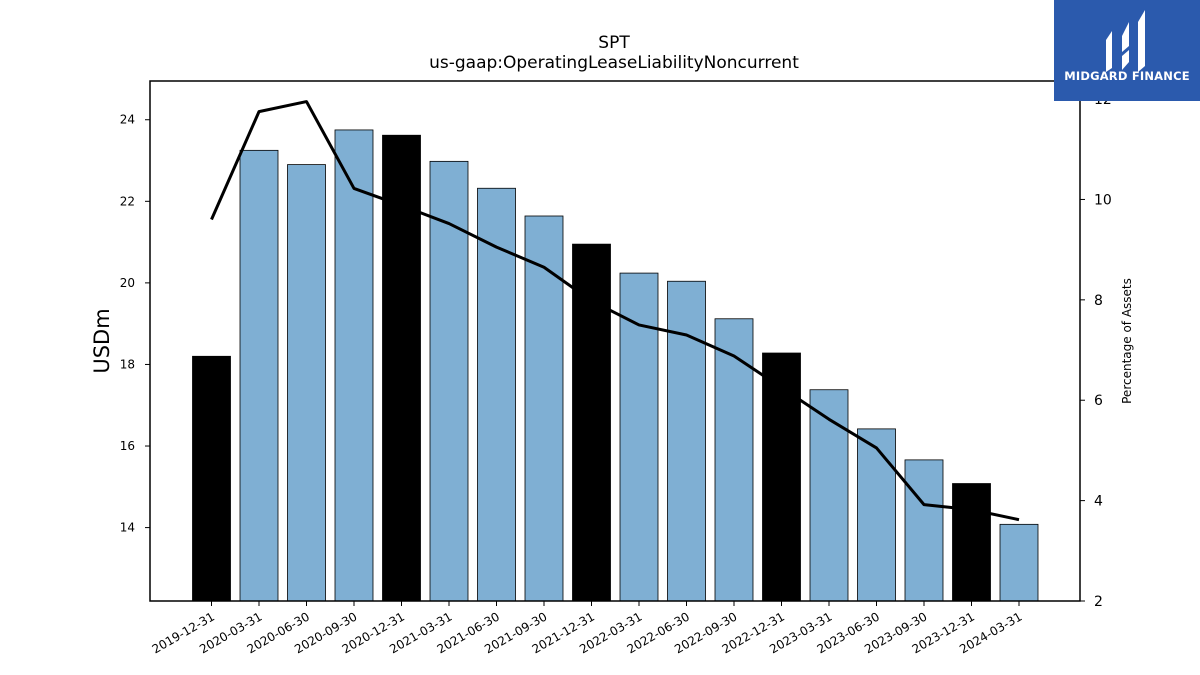 The height and width of the screenshot is (675, 1200). What do you see at coordinates (135, 324) in the screenshot?
I see `left-y-axis: 14 16 18 20 22 24` at bounding box center [135, 324].